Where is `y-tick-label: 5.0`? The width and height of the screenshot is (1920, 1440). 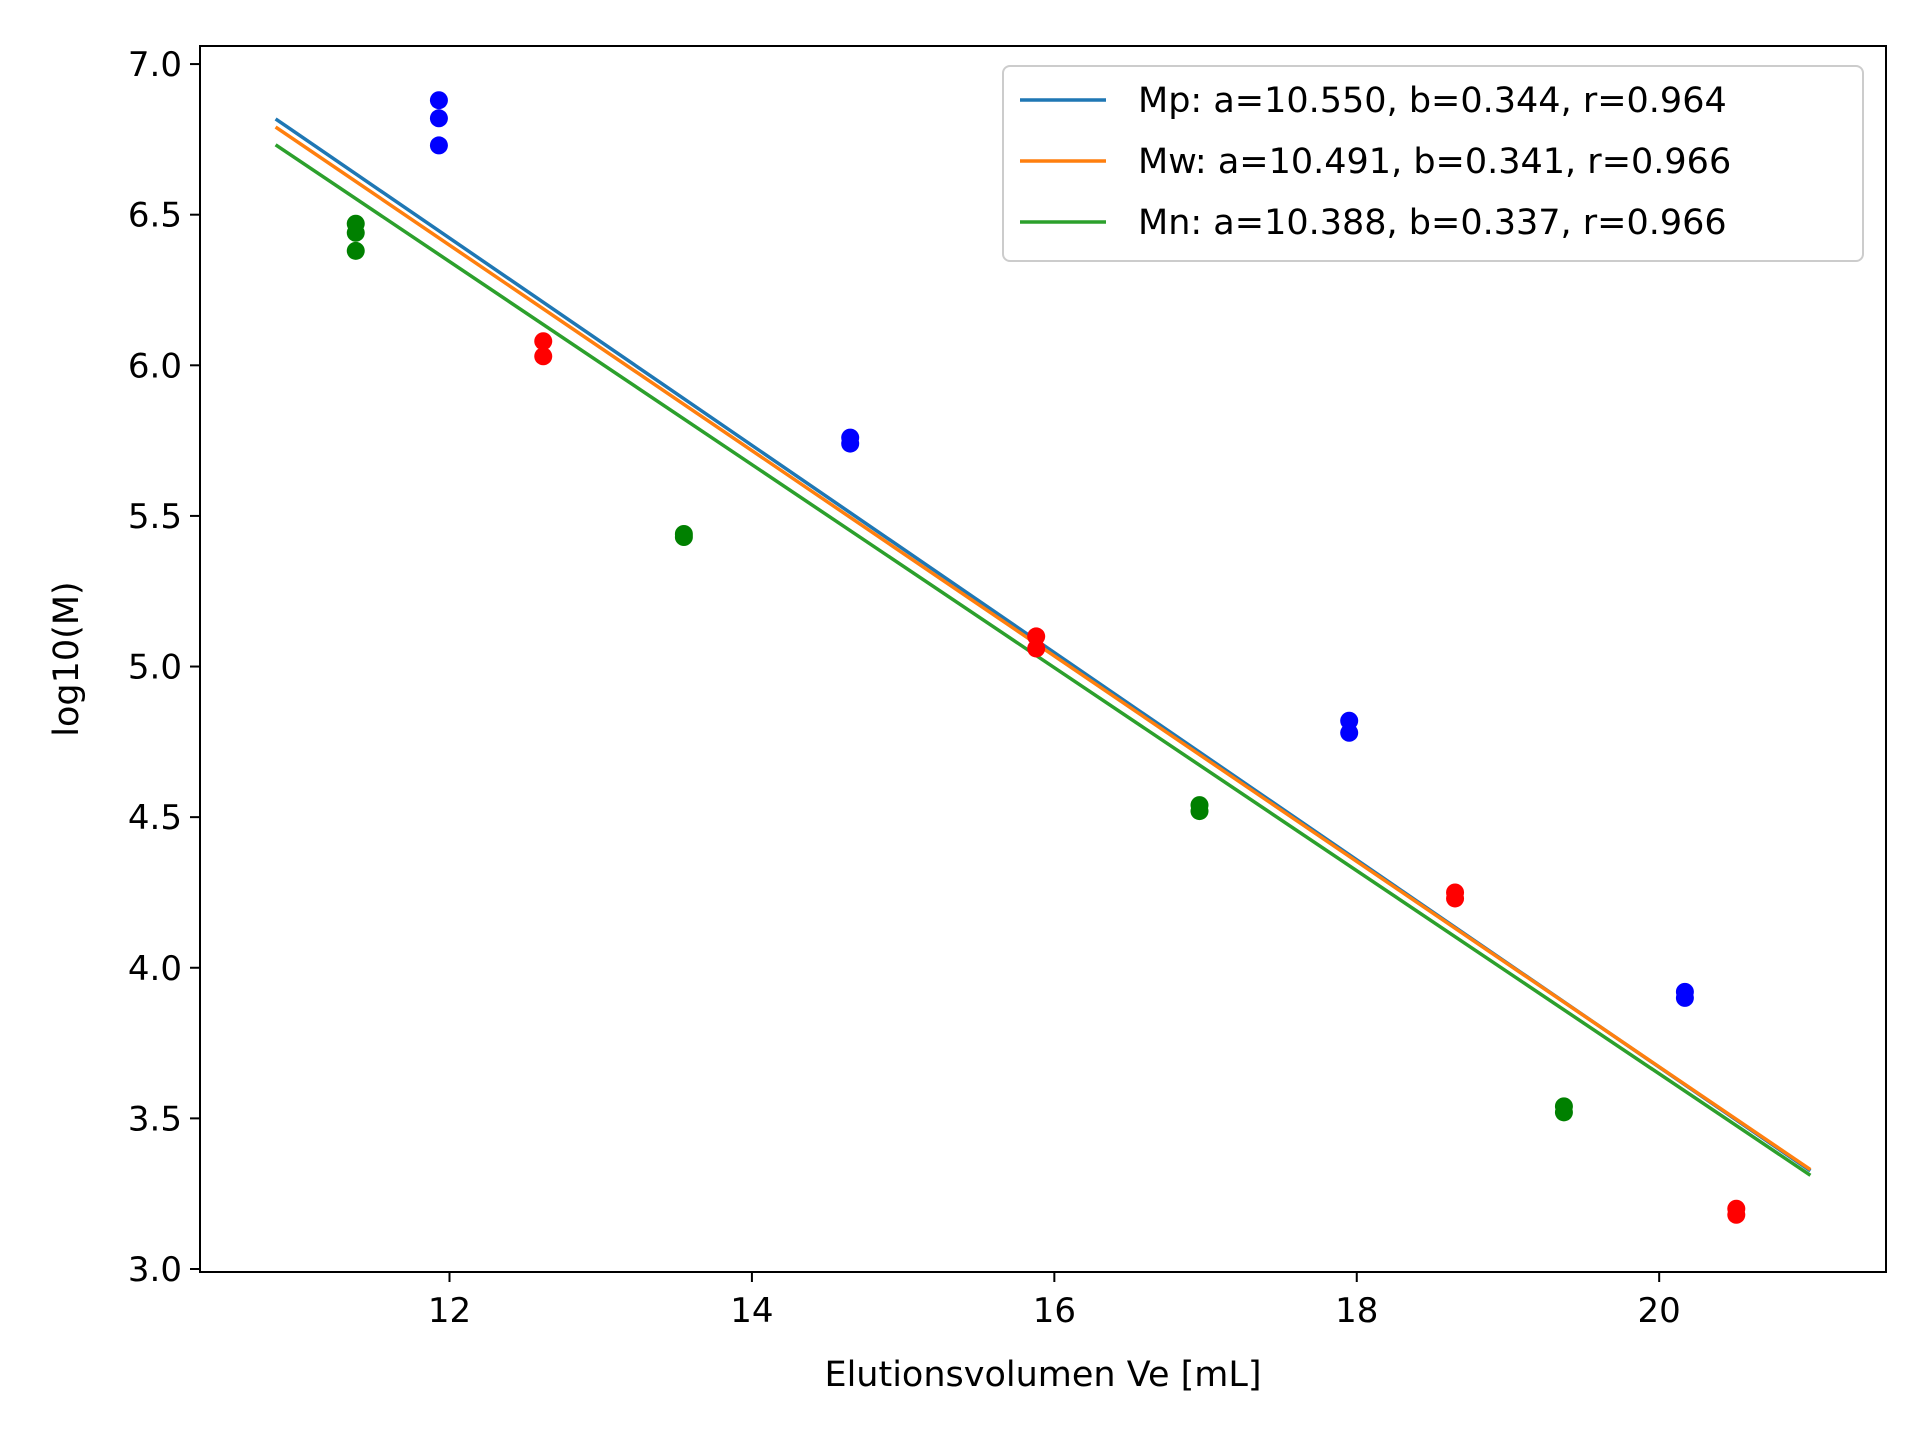 y-tick-label: 5.0 is located at coordinates (155, 668).